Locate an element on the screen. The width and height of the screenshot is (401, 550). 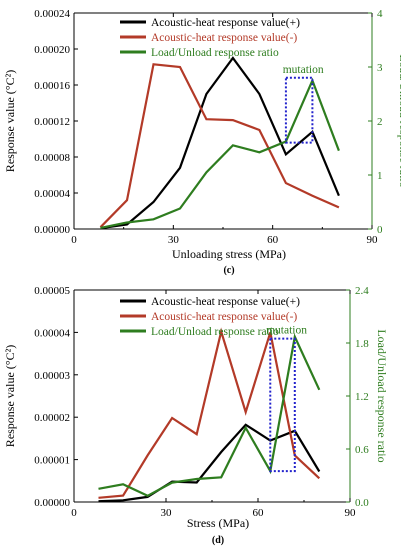
y-tick-label: 0.00008 is located at coordinates (52, 158).